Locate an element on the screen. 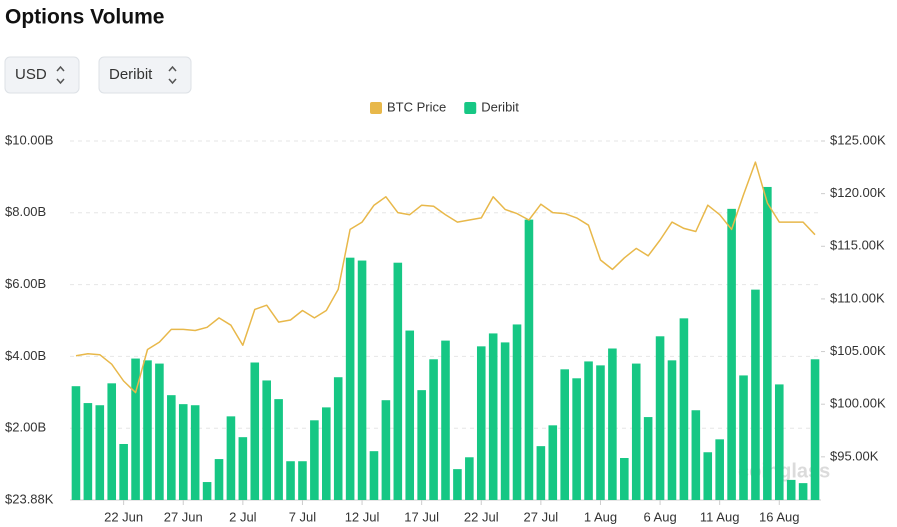 The image size is (897, 527). select-label: USD is located at coordinates (31, 74).